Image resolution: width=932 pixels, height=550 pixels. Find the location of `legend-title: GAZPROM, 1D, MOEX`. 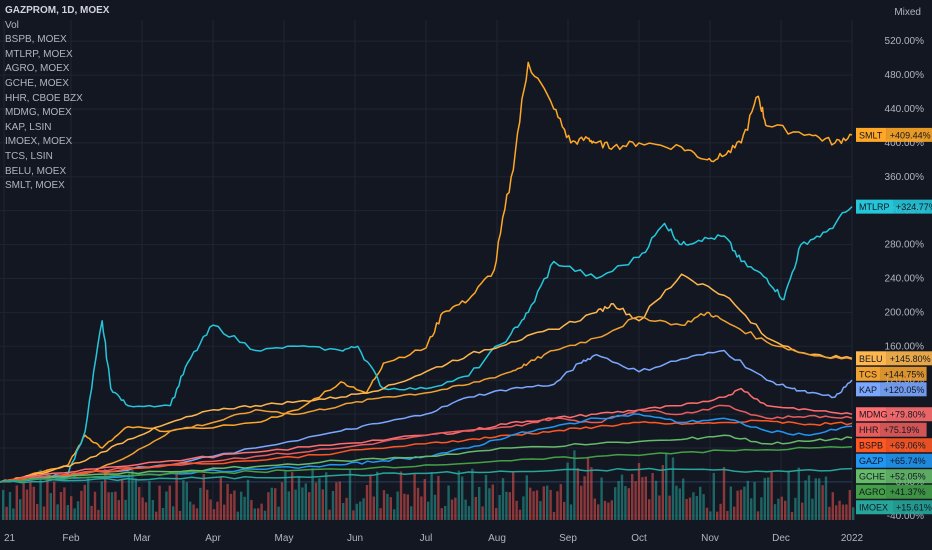

legend-title: GAZPROM, 1D, MOEX is located at coordinates (57, 10).